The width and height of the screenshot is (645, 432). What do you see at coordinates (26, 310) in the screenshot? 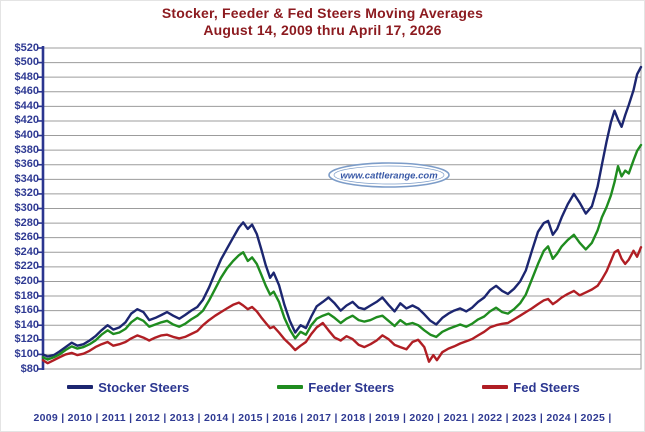
I see `y-axis-label: $160` at bounding box center [26, 310].